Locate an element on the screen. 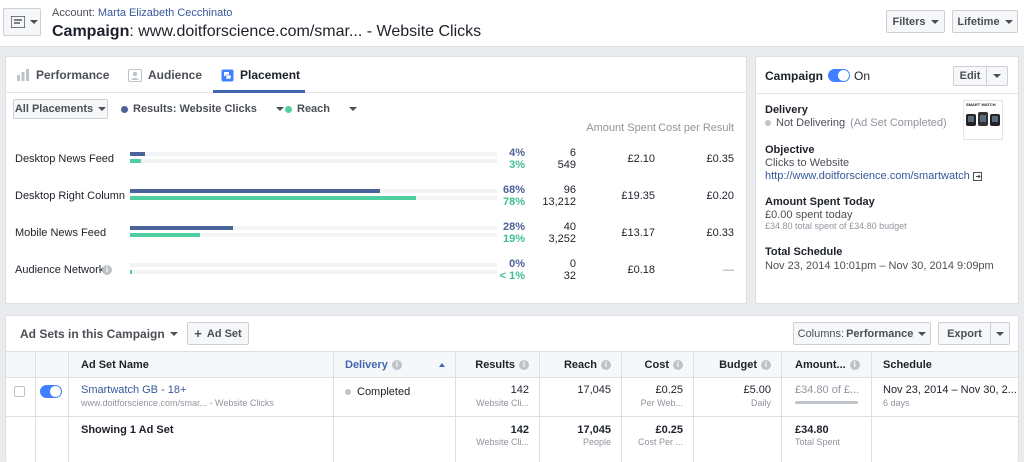 The width and height of the screenshot is (1024, 462). adset-budget-sub: Daily is located at coordinates (760, 403).